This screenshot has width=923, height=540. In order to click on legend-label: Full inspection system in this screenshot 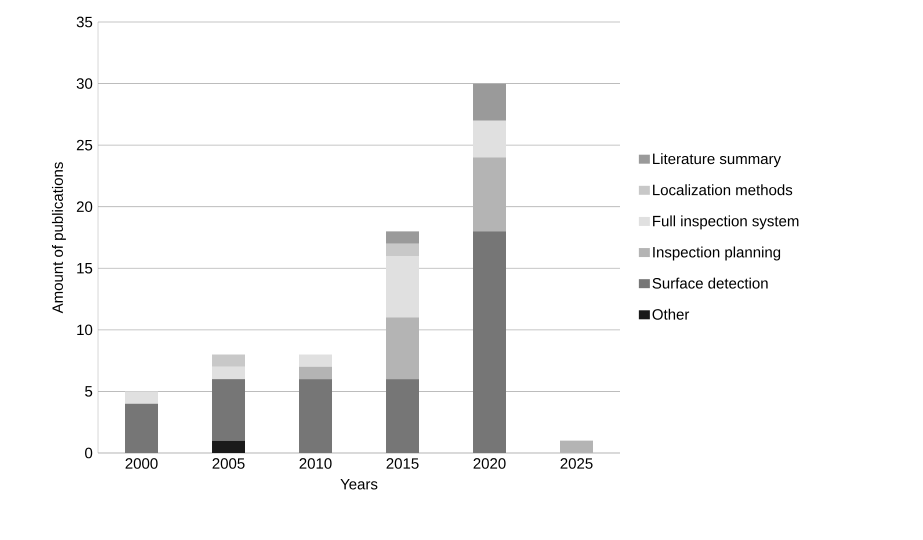, I will do `click(725, 222)`.